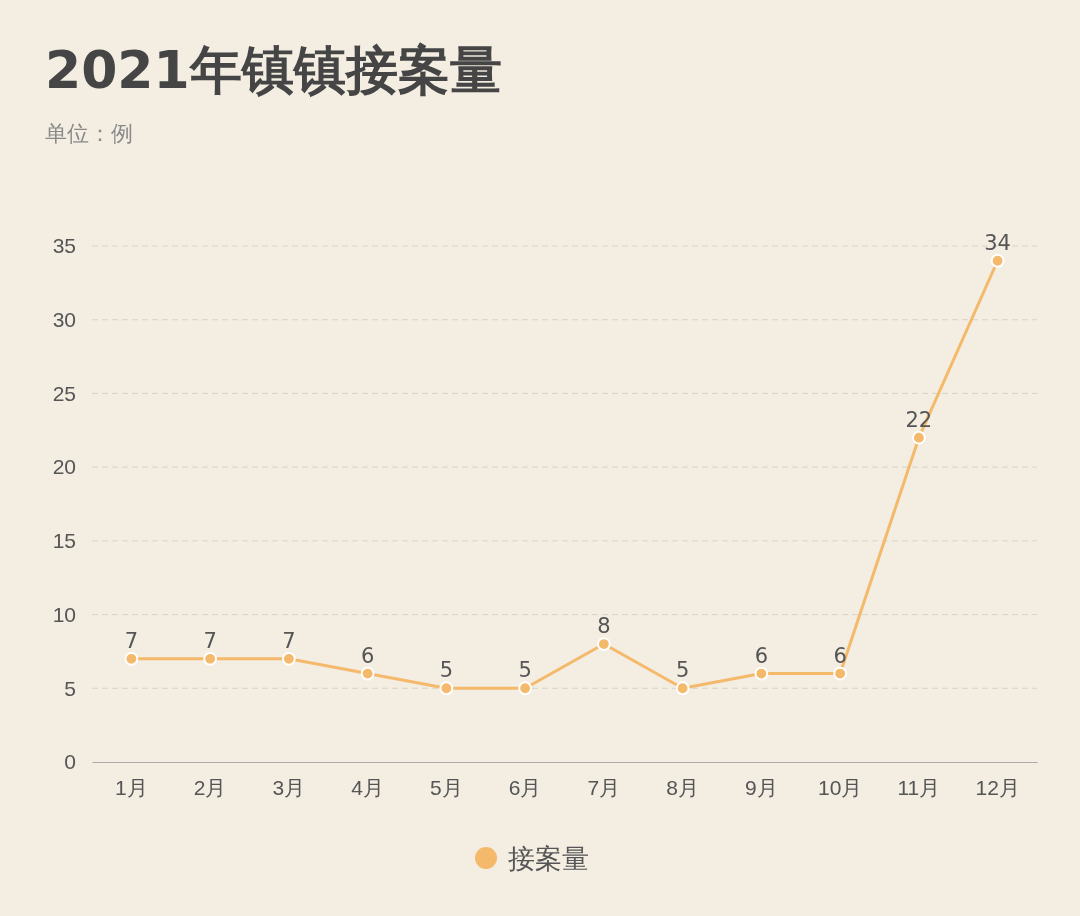 The image size is (1080, 916). Describe the element at coordinates (70, 762) in the screenshot. I see `y-tick-label: 0` at that location.